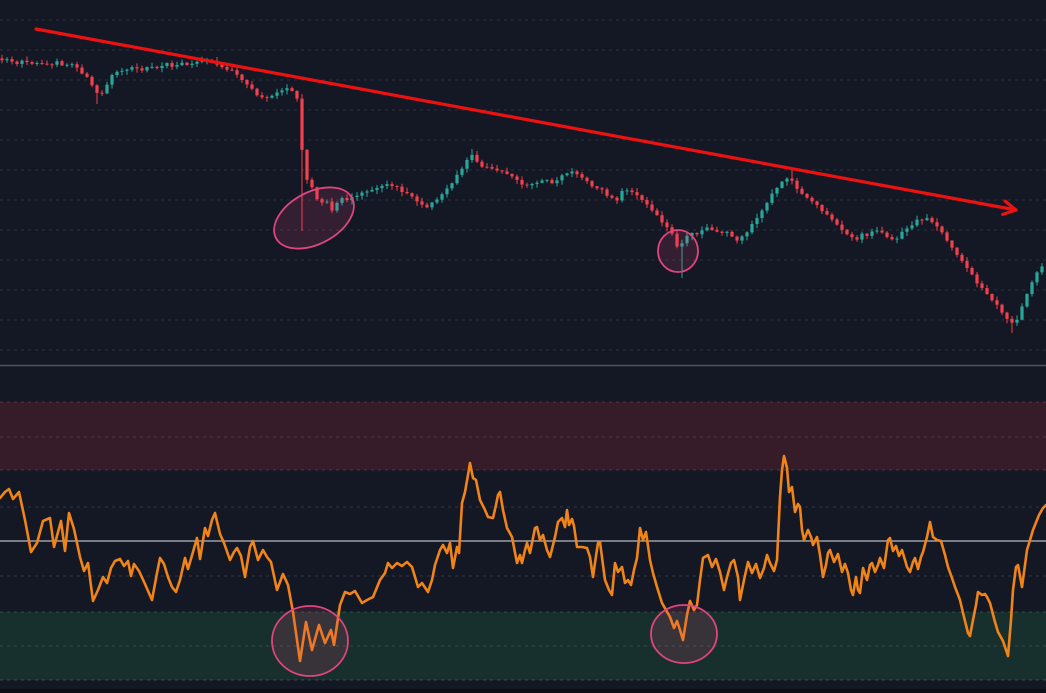 This screenshot has height=693, width=1046. I want to click on oversold-zone, so click(523, 646).